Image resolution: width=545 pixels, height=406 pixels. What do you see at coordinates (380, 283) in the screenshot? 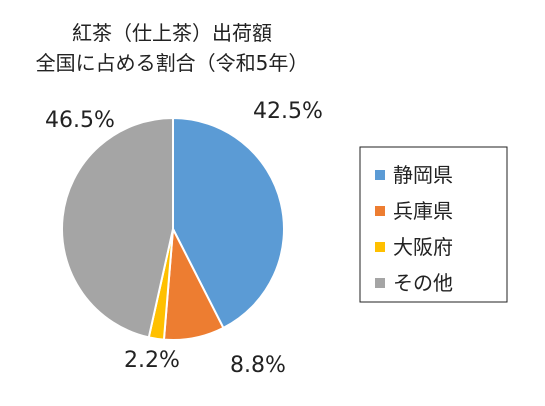
I see `legend-swatch-other` at bounding box center [380, 283].